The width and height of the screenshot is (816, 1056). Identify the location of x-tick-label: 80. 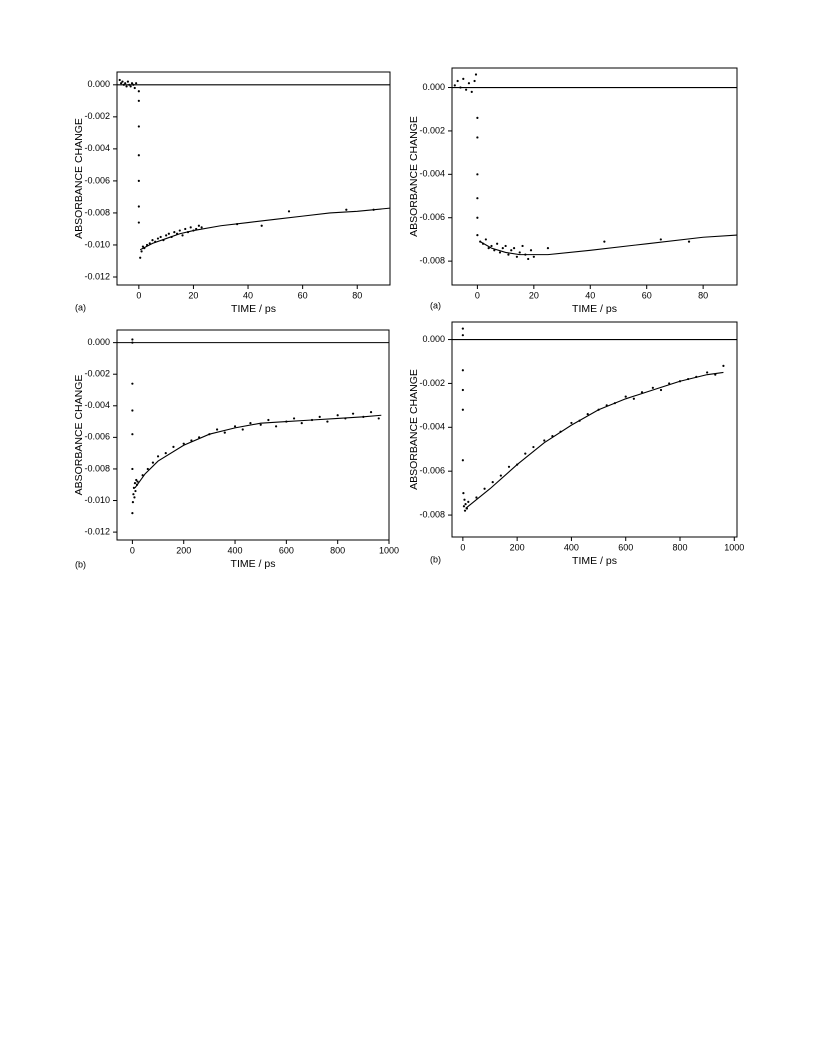
(703, 295).